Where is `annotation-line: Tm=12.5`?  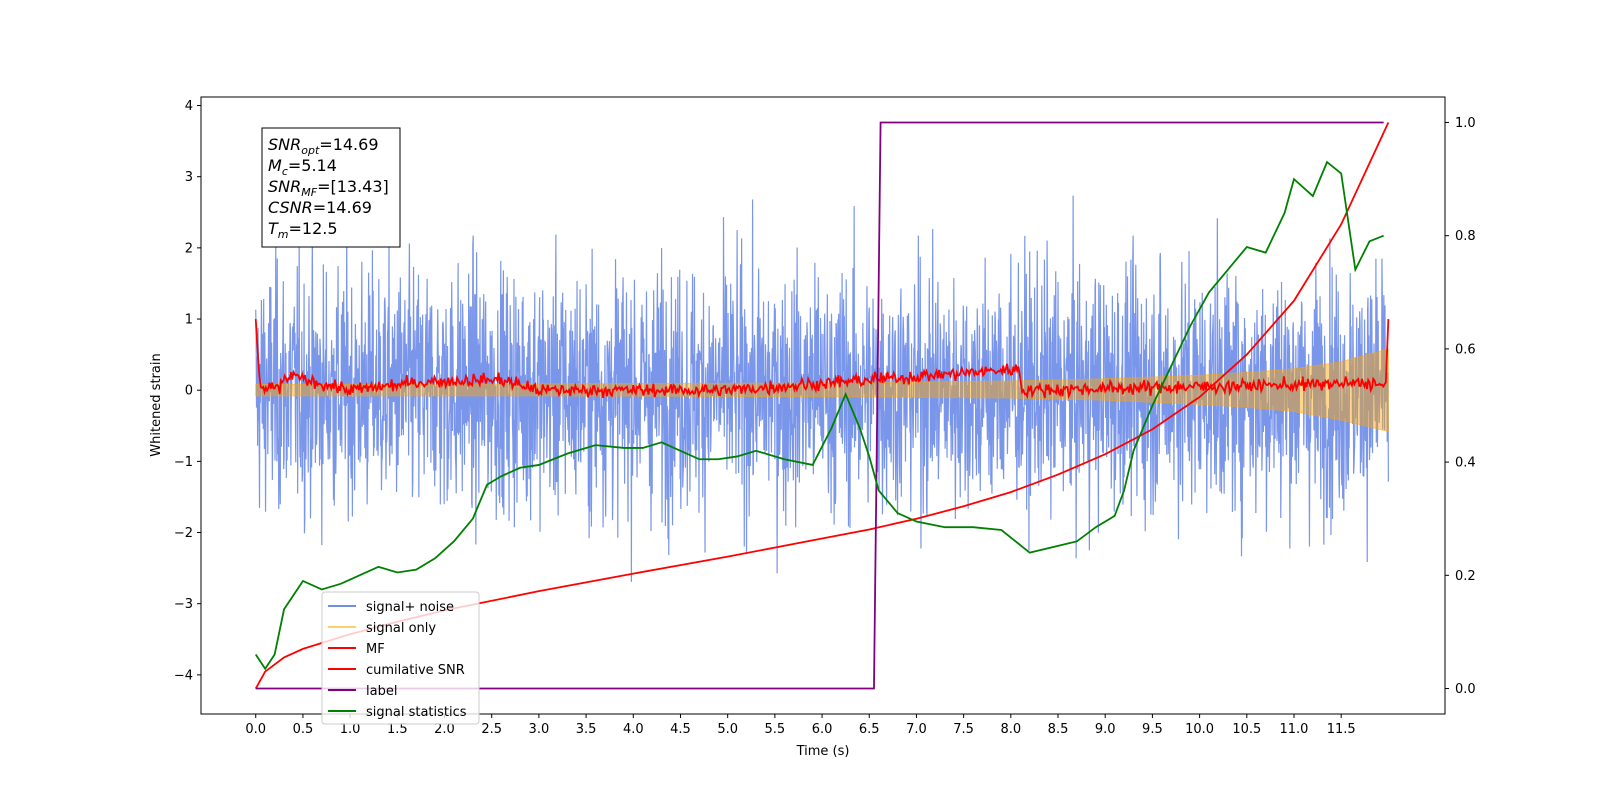
annotation-line: Tm=12.5 is located at coordinates (303, 230).